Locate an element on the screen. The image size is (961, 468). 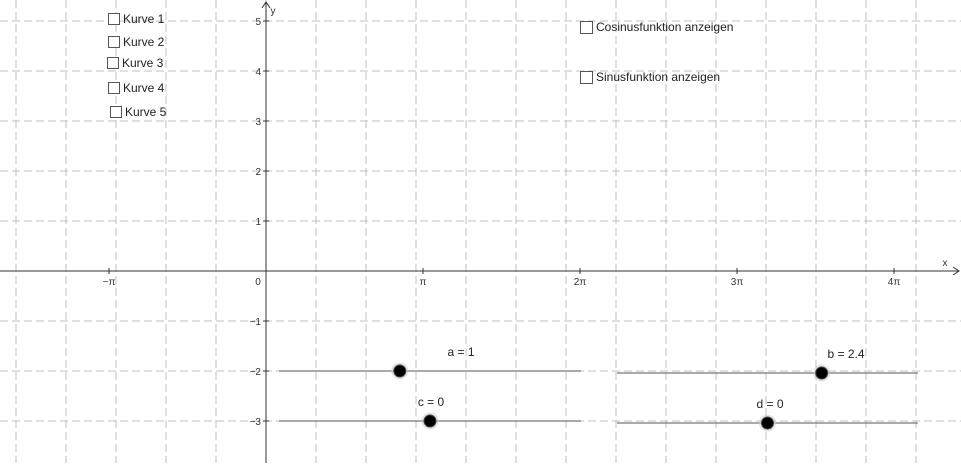
slider-d-handle is located at coordinates (767, 423).